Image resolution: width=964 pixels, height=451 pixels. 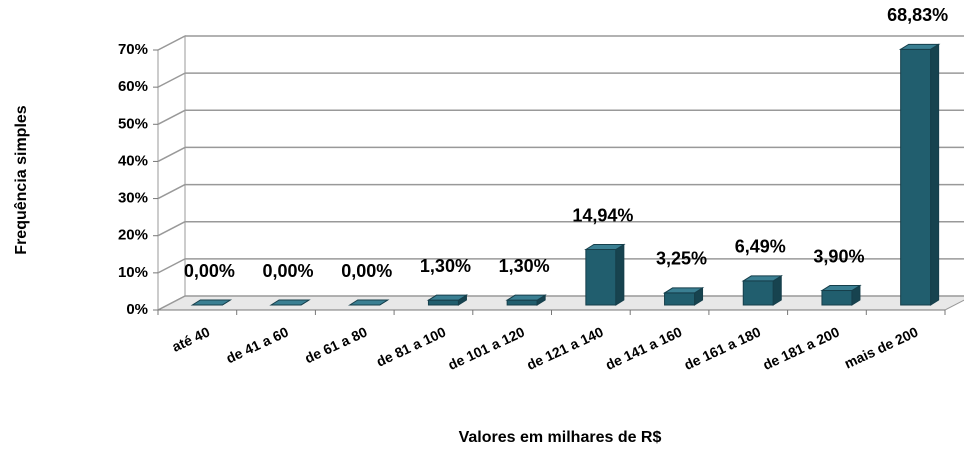 What do you see at coordinates (565, 347) in the screenshot?
I see `x-tick-label: de 121 a 140` at bounding box center [565, 347].